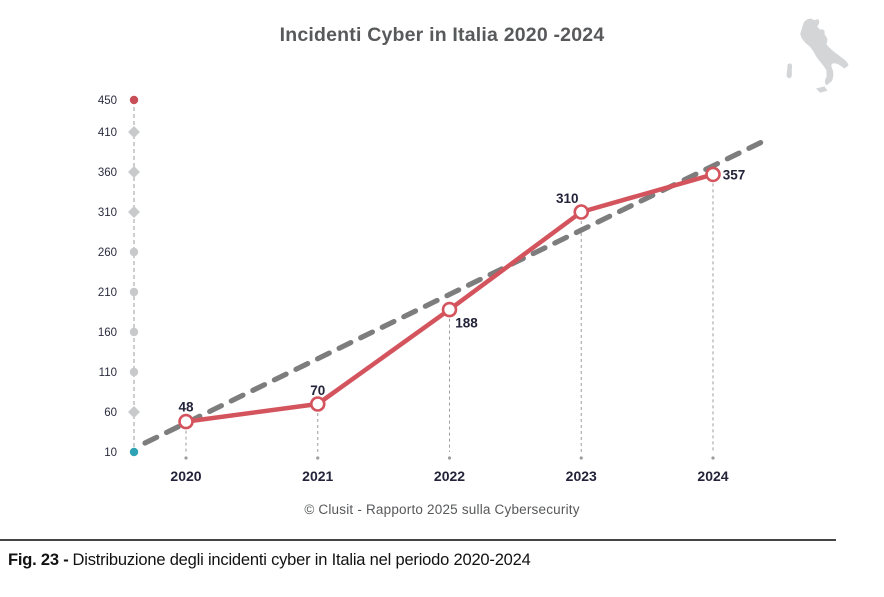 This screenshot has height=597, width=884. What do you see at coordinates (822, 89) in the screenshot?
I see `italy-sicily-shape` at bounding box center [822, 89].